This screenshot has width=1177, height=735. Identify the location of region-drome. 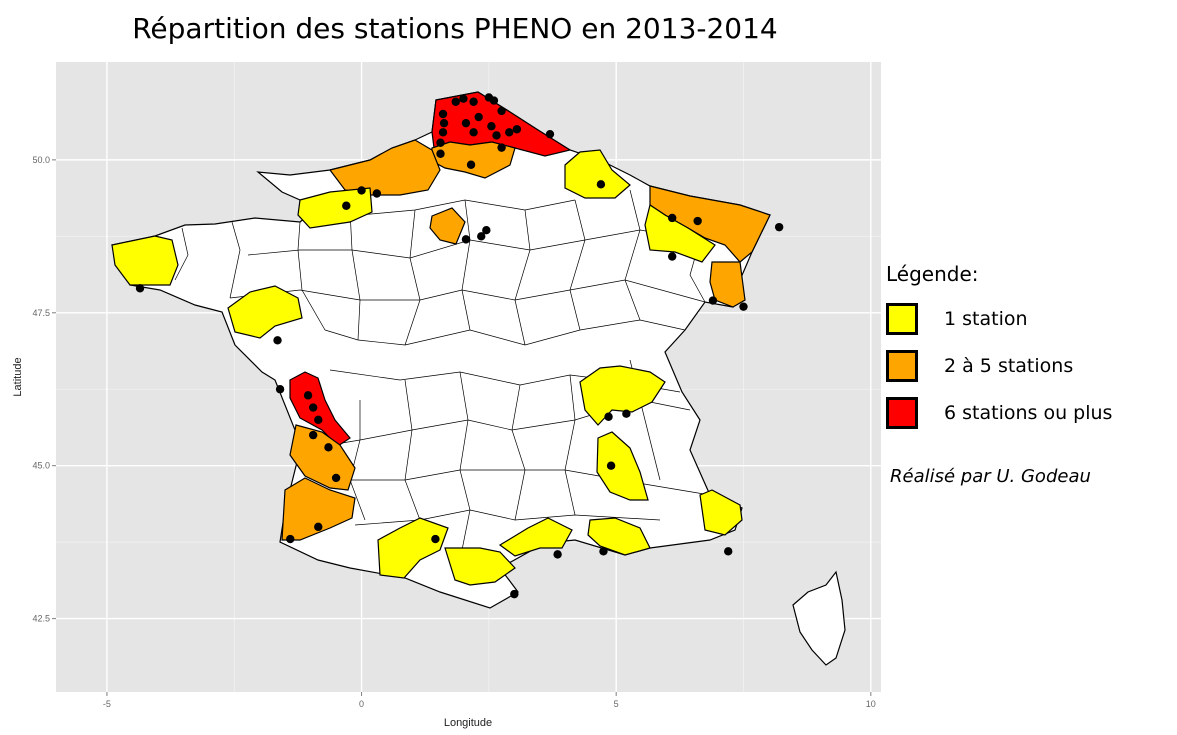
(622, 466).